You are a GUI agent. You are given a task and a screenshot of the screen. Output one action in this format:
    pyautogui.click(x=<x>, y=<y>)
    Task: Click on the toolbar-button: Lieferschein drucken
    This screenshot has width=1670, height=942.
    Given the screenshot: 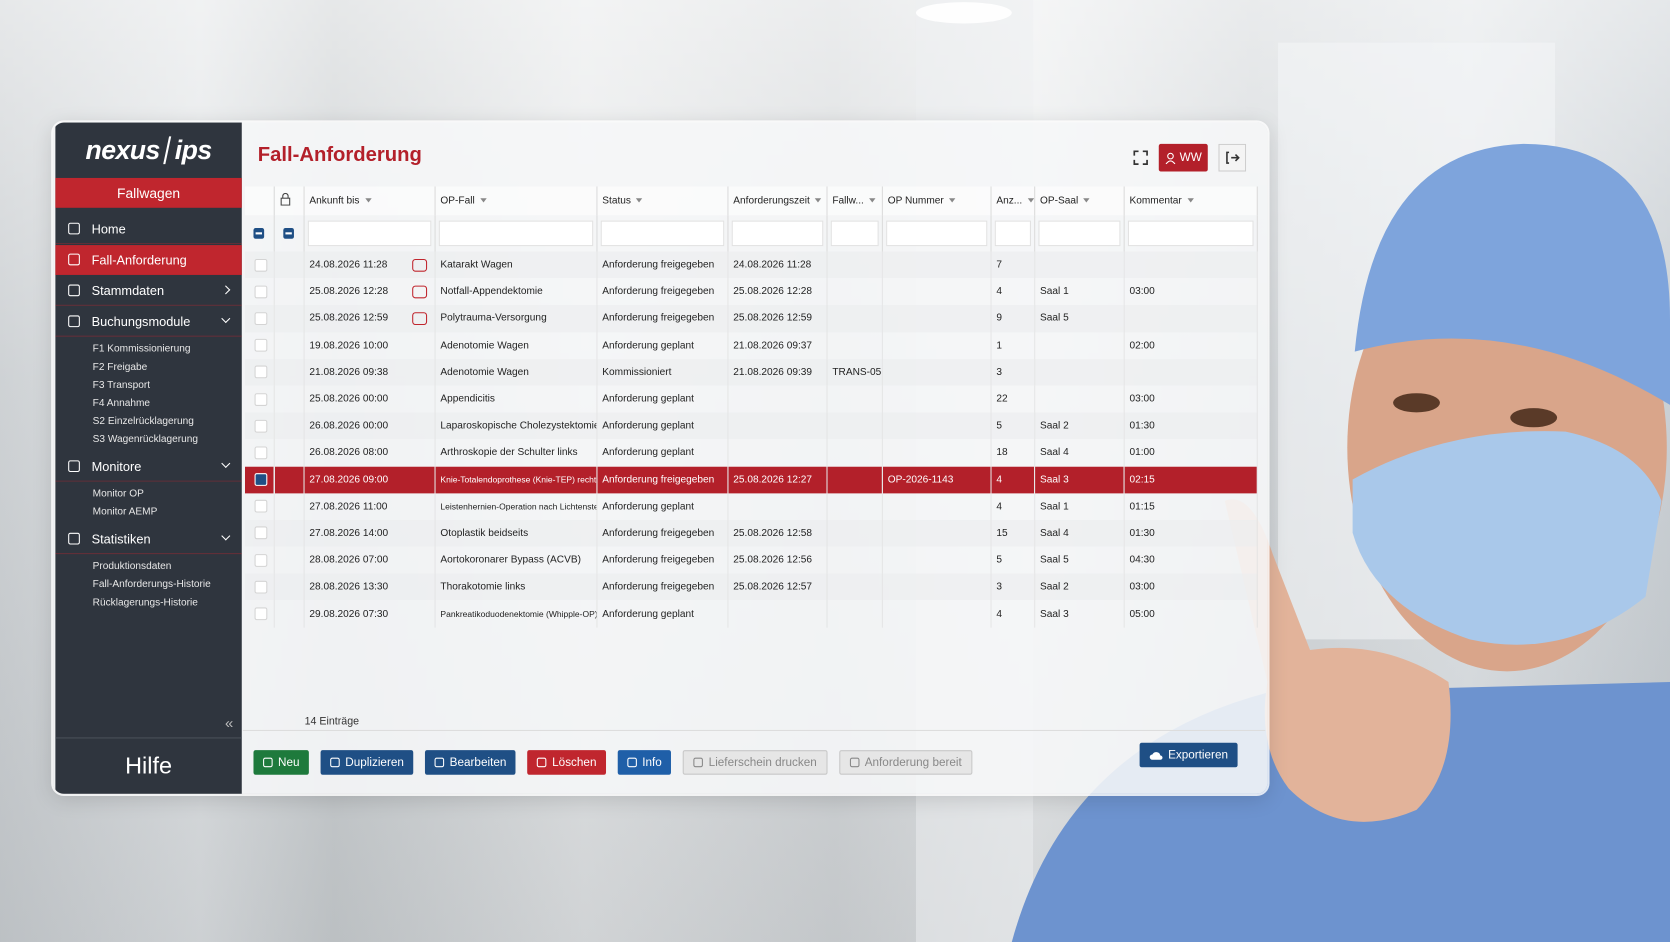 What is the action you would take?
    pyautogui.click(x=755, y=762)
    